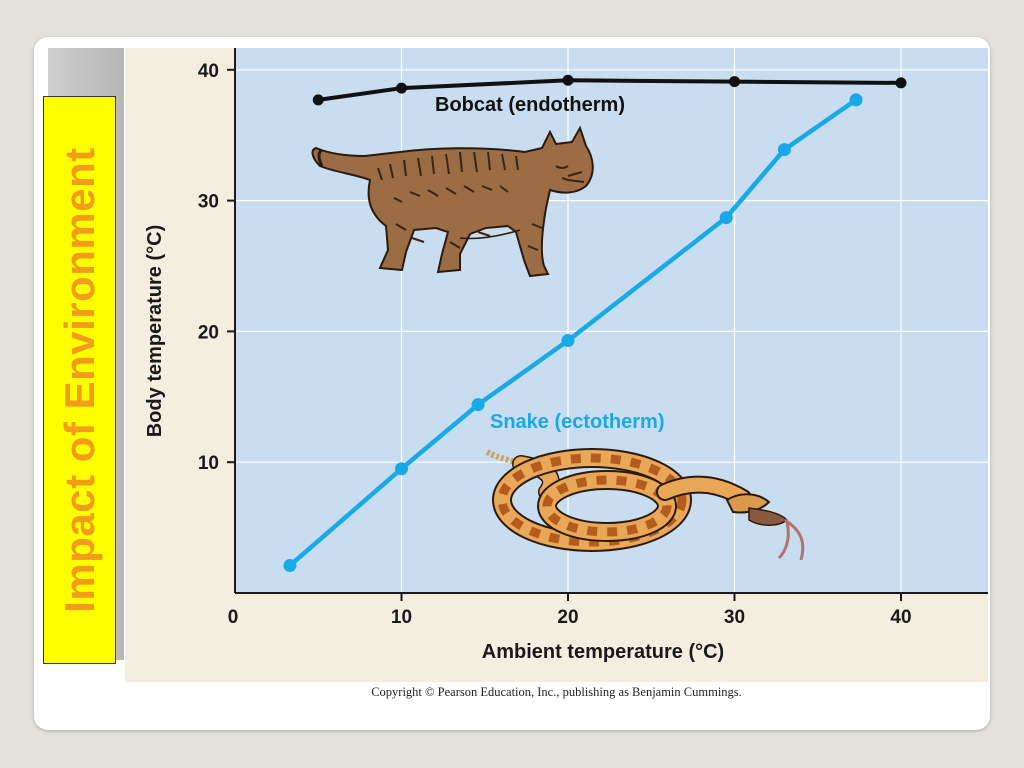 The image size is (1024, 768). I want to click on y-axis-title: Body temperature (°C), so click(155, 331).